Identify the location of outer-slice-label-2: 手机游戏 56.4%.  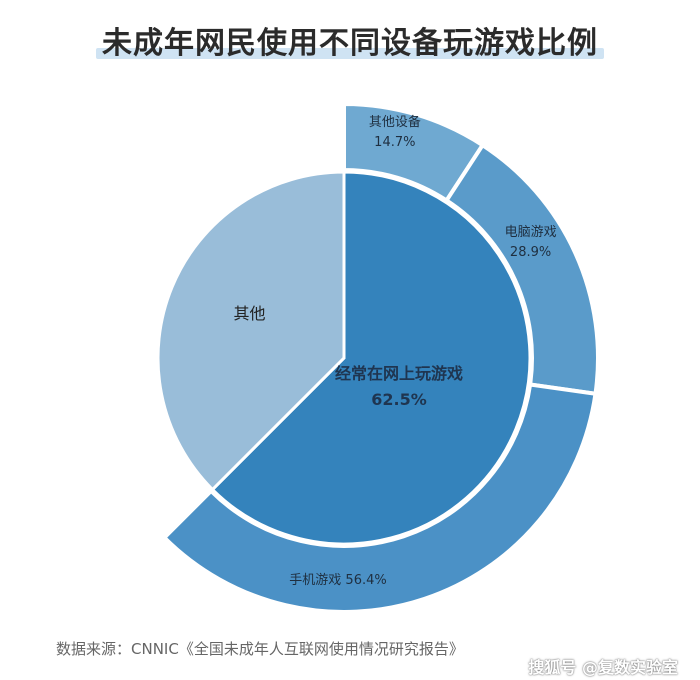
(337, 580).